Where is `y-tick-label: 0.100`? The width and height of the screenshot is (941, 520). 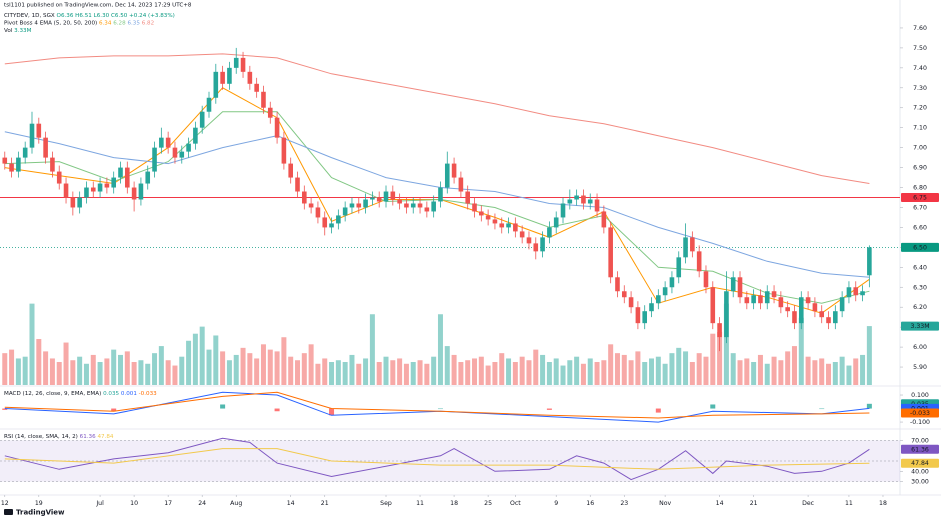 y-tick-label: 0.100 is located at coordinates (920, 395).